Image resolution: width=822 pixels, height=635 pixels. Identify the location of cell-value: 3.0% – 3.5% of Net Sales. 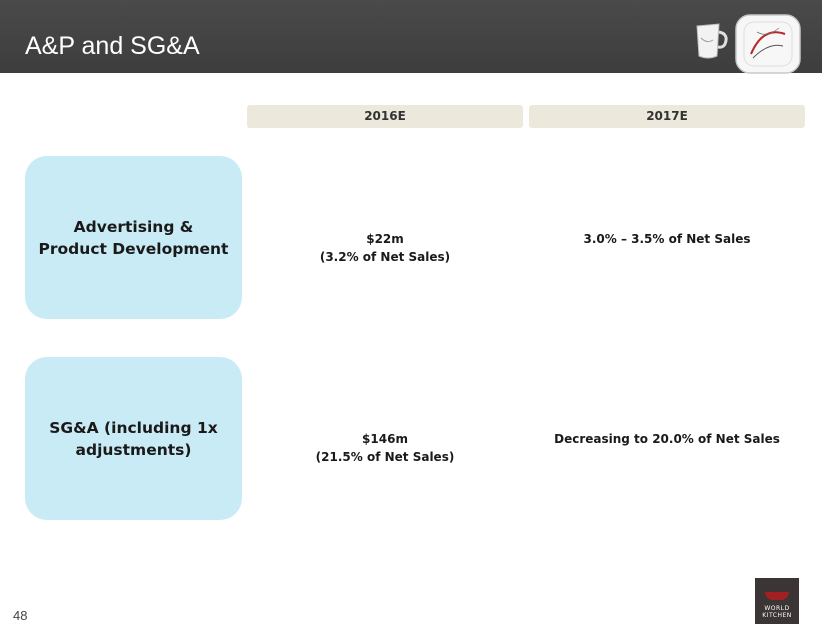
(667, 239).